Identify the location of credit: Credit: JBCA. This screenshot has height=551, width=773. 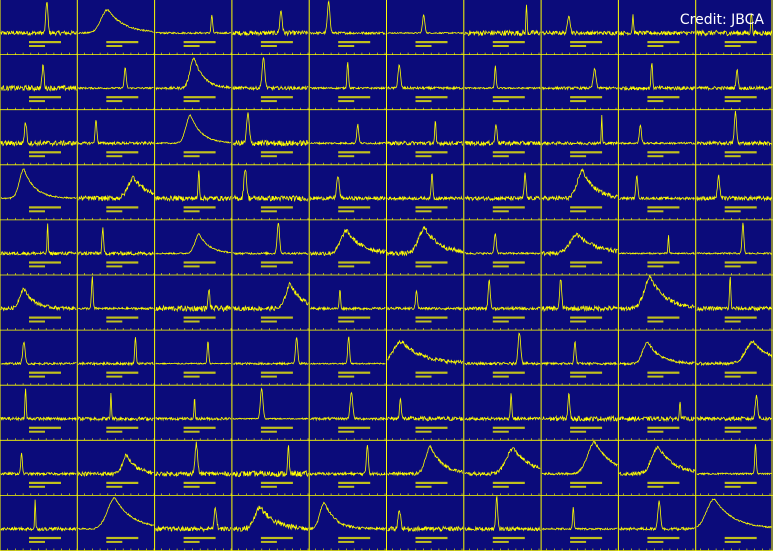
(722, 20).